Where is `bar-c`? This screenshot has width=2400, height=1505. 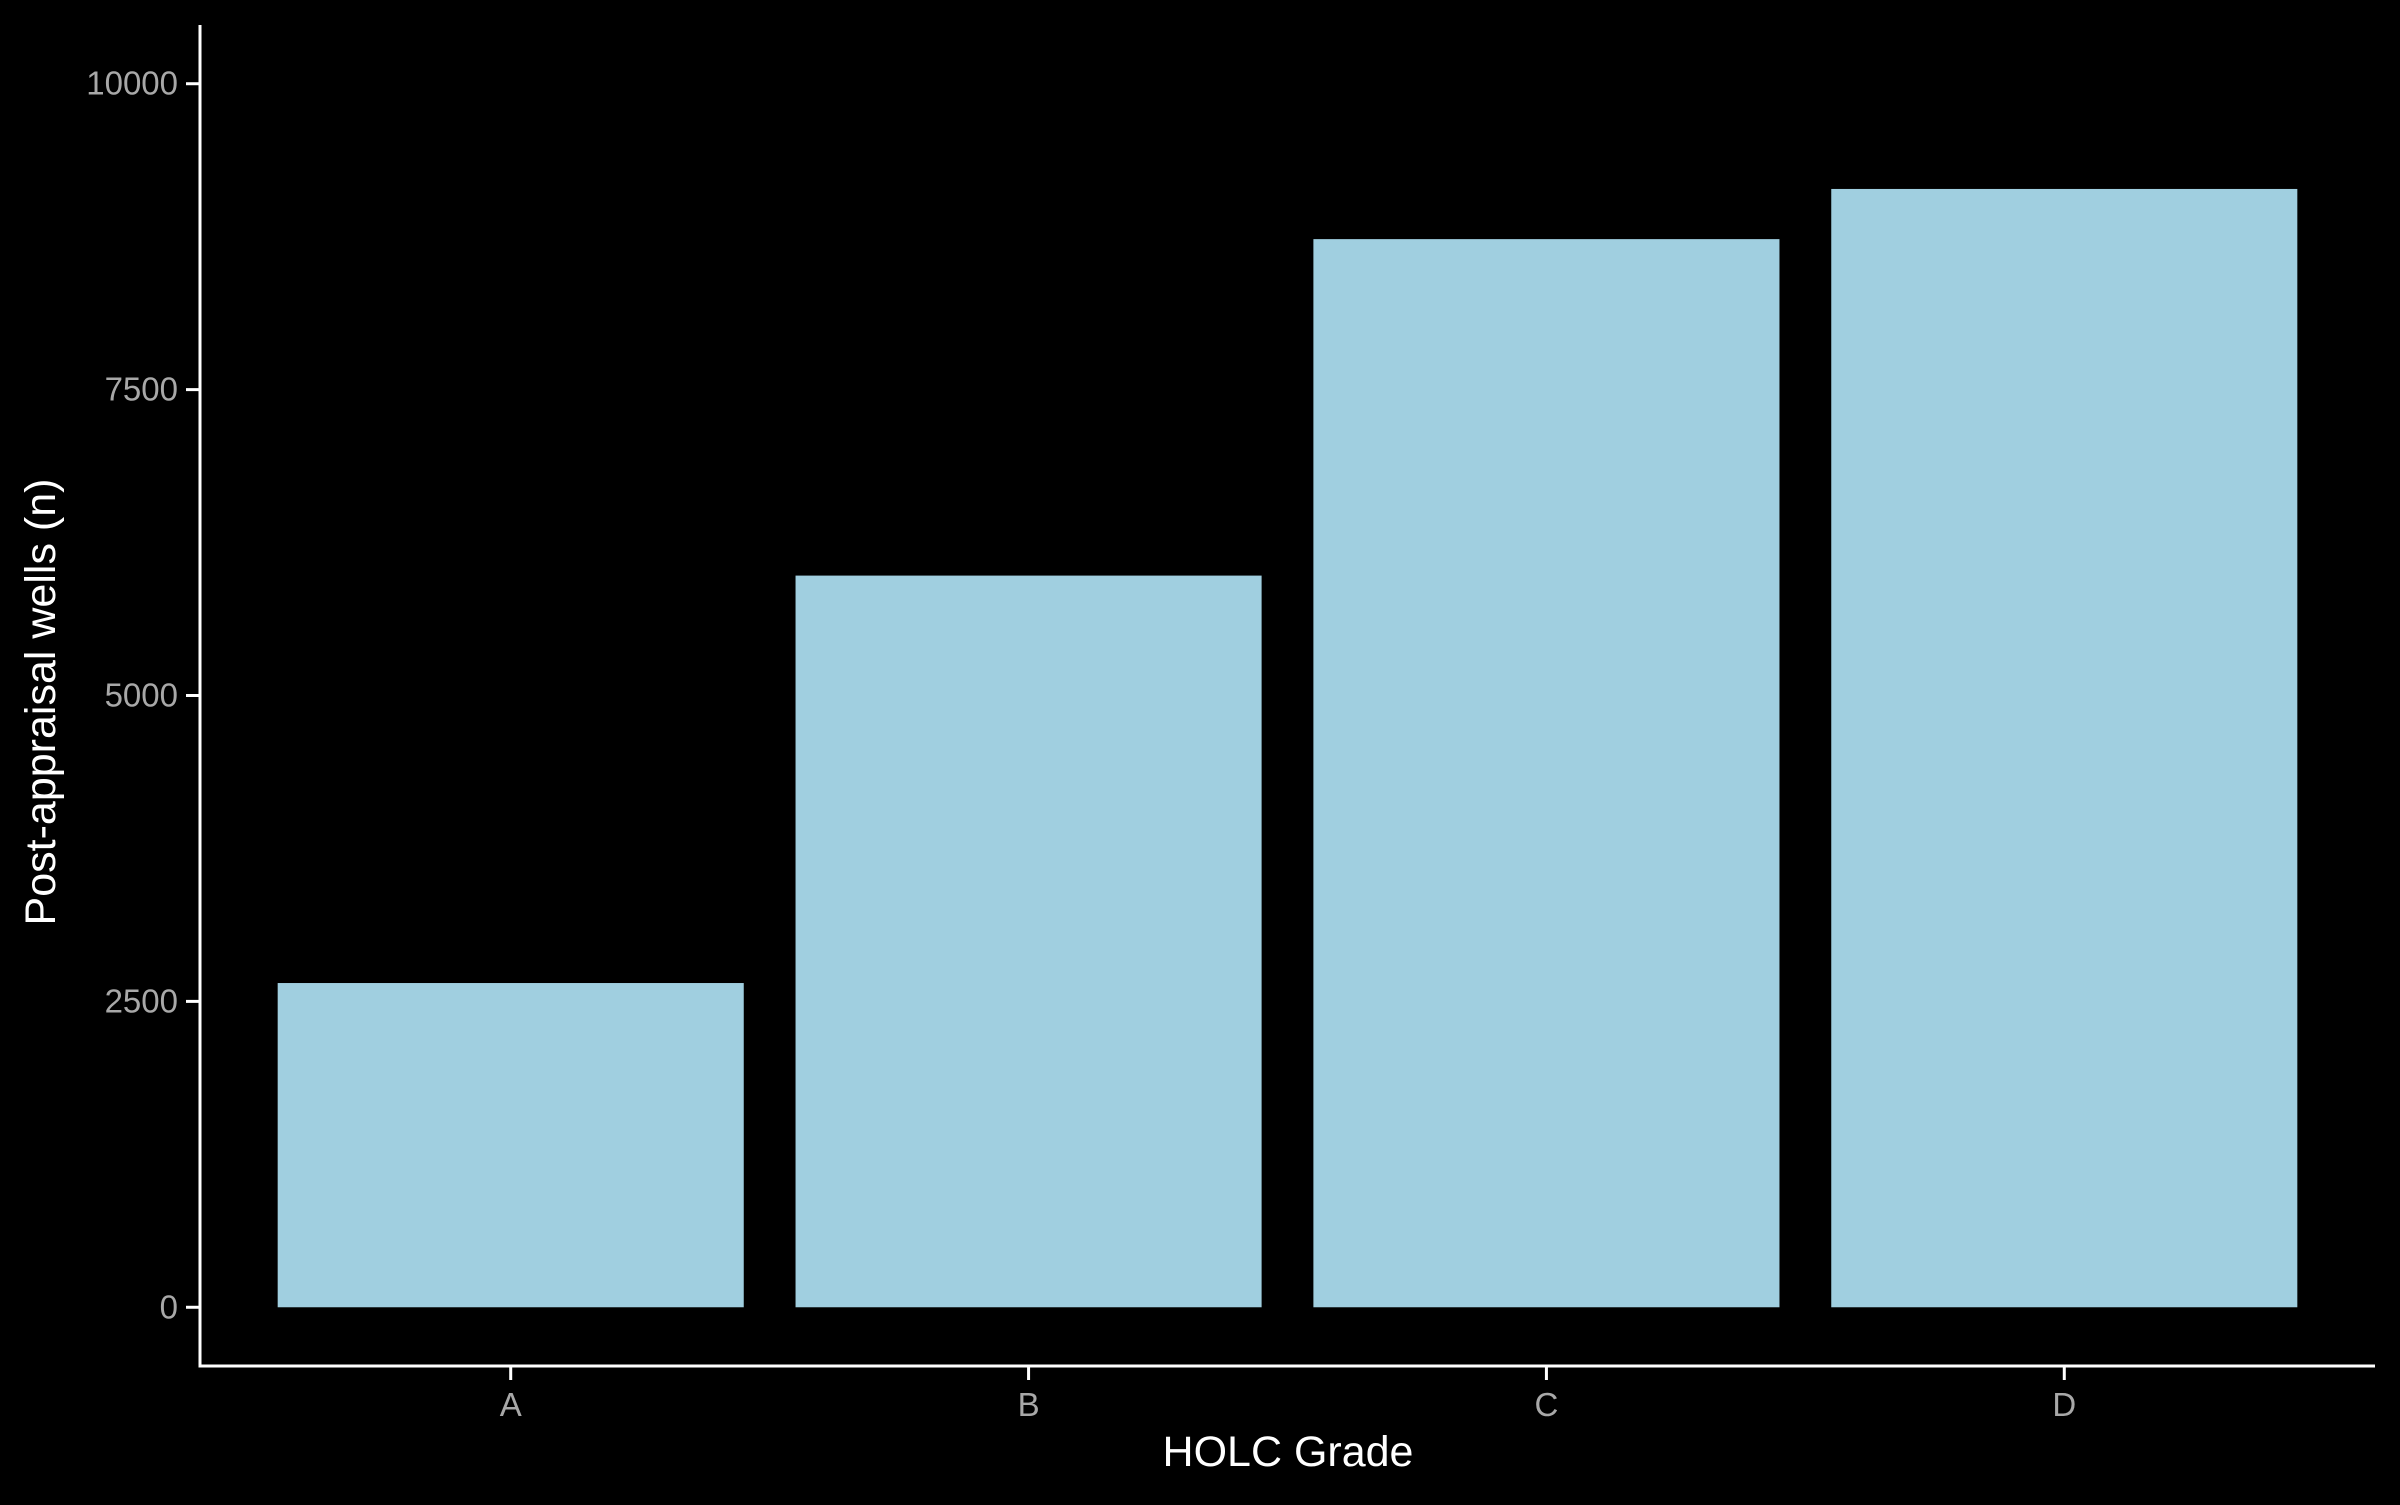 bar-c is located at coordinates (1546, 773).